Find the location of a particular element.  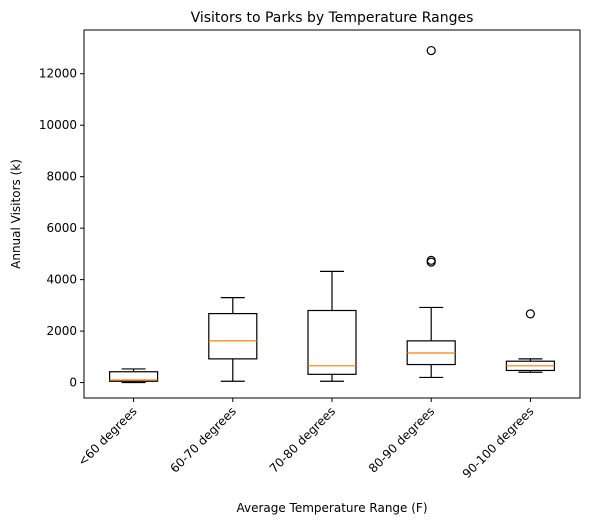

x-axis-label: Average Temperature Range (F) is located at coordinates (331, 508).